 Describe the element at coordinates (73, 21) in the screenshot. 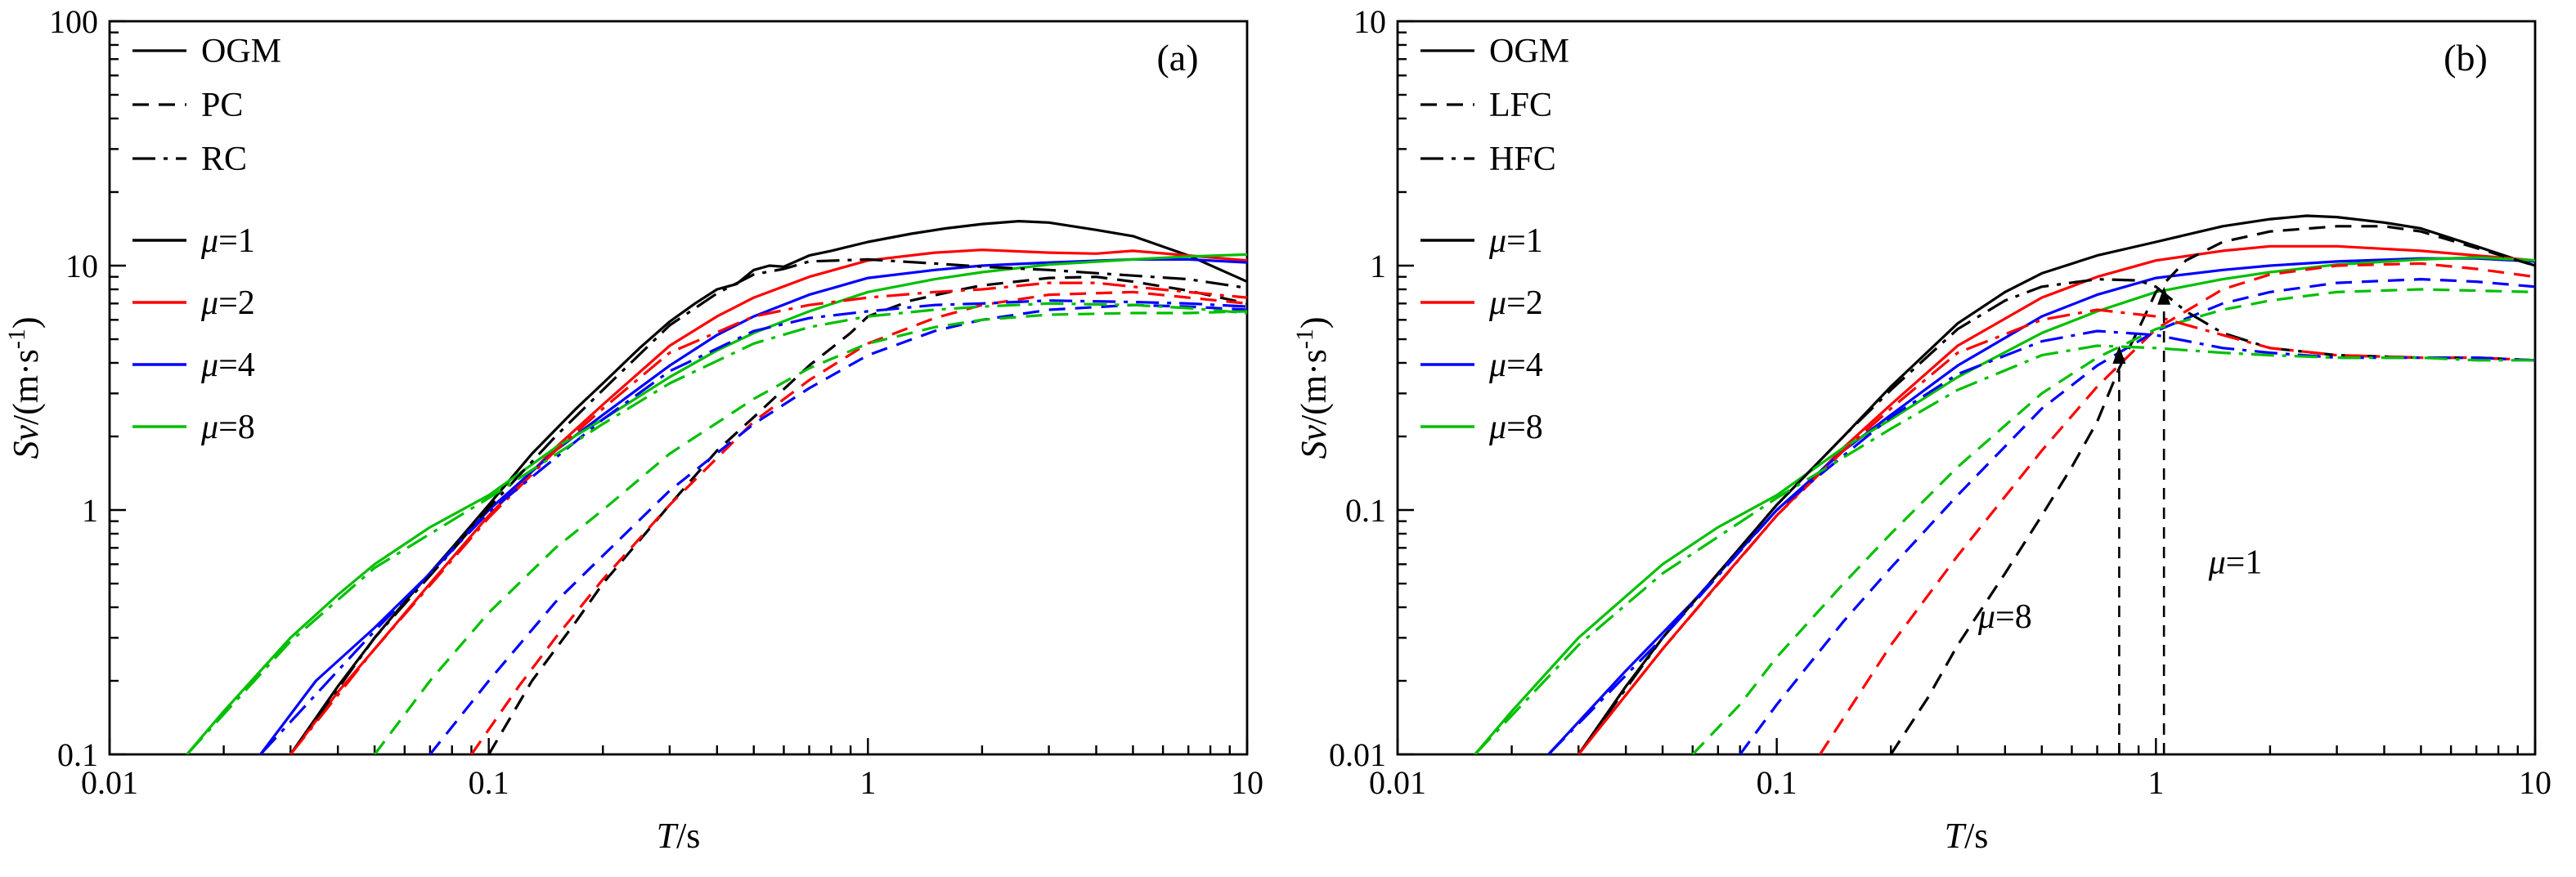

I see `y-tick-label: 100` at that location.